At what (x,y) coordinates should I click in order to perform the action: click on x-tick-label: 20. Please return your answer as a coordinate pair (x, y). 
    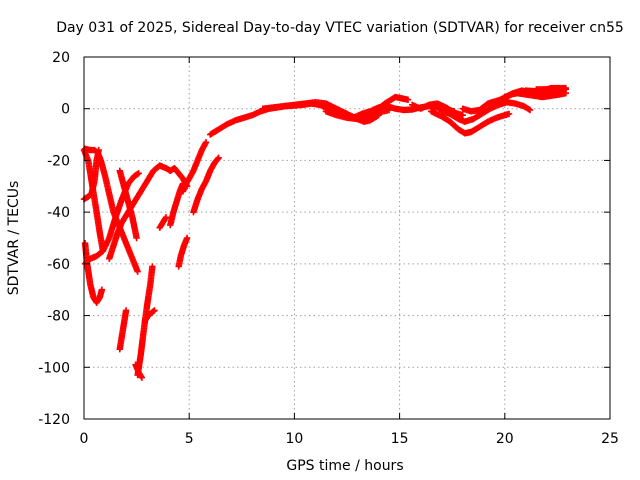
    Looking at the image, I should click on (505, 439).